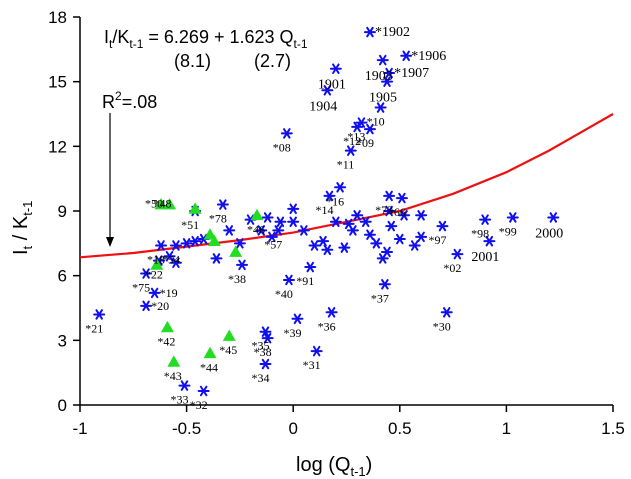  I want to click on point-label: 1905, so click(383, 98).